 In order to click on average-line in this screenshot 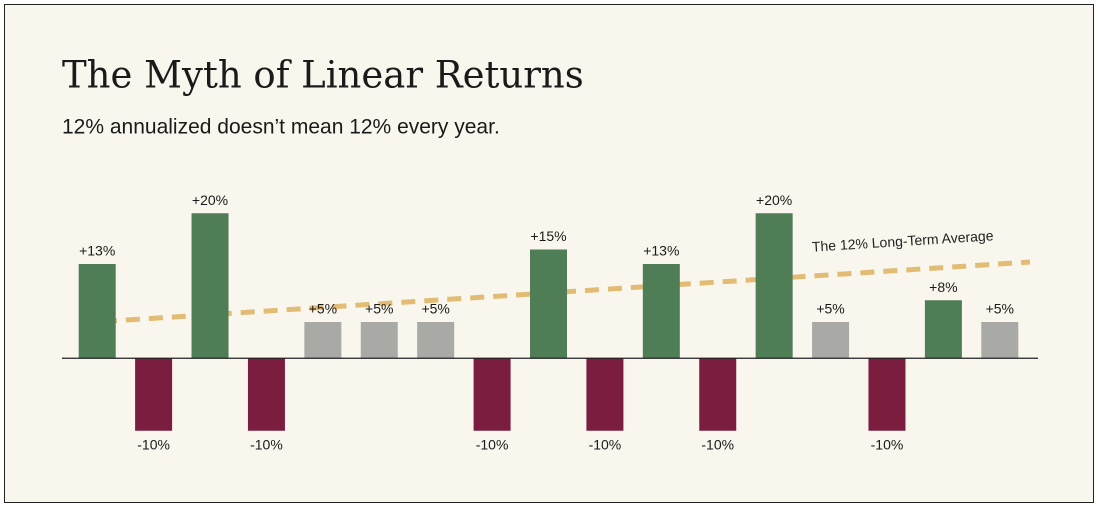, I will do `click(555, 292)`.